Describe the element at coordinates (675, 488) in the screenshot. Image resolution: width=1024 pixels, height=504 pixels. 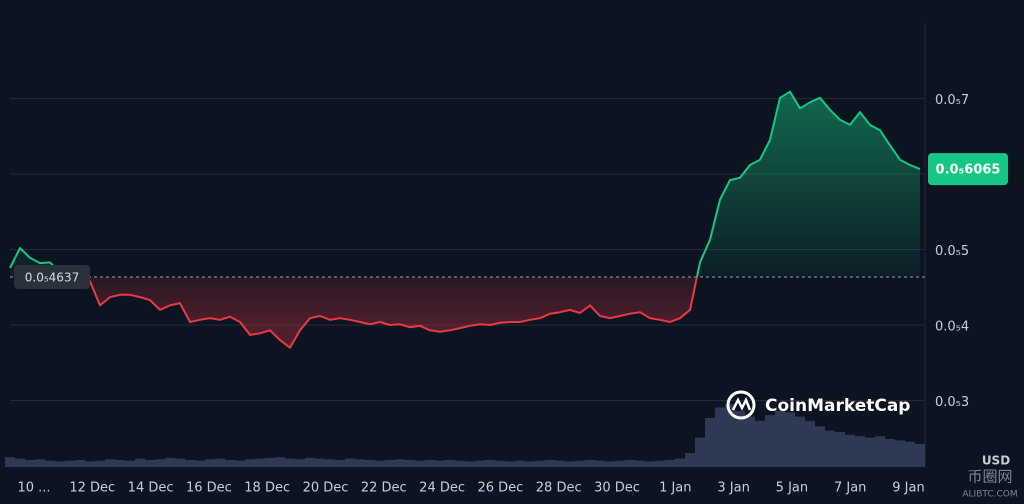
I see `x-tick-label: 1 Jan` at that location.